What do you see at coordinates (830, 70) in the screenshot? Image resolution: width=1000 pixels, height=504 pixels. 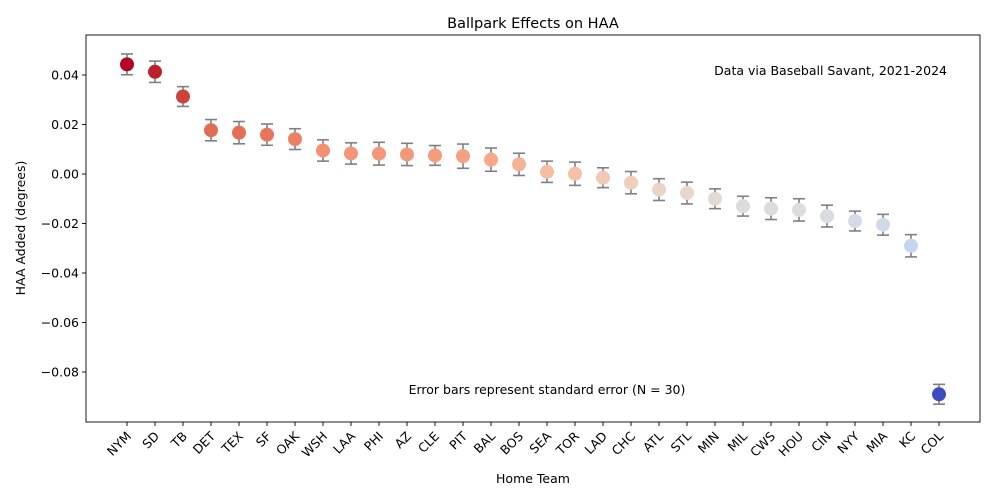 I see `annotation-data-source: Data via Baseball Savant, 2021-2024` at bounding box center [830, 70].